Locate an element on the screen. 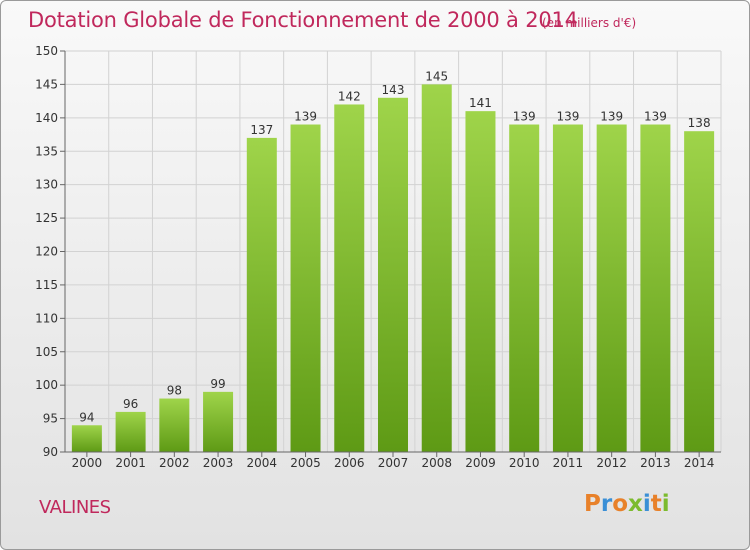 The image size is (750, 550). data-label-2010: 139 is located at coordinates (524, 117).